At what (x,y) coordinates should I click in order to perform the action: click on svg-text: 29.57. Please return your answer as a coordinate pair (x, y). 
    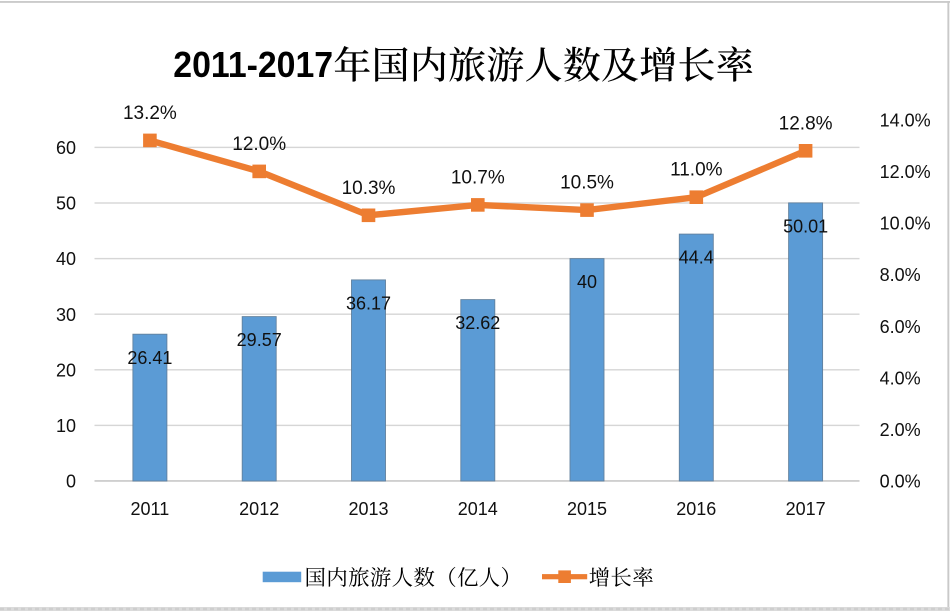
    Looking at the image, I should click on (259, 340).